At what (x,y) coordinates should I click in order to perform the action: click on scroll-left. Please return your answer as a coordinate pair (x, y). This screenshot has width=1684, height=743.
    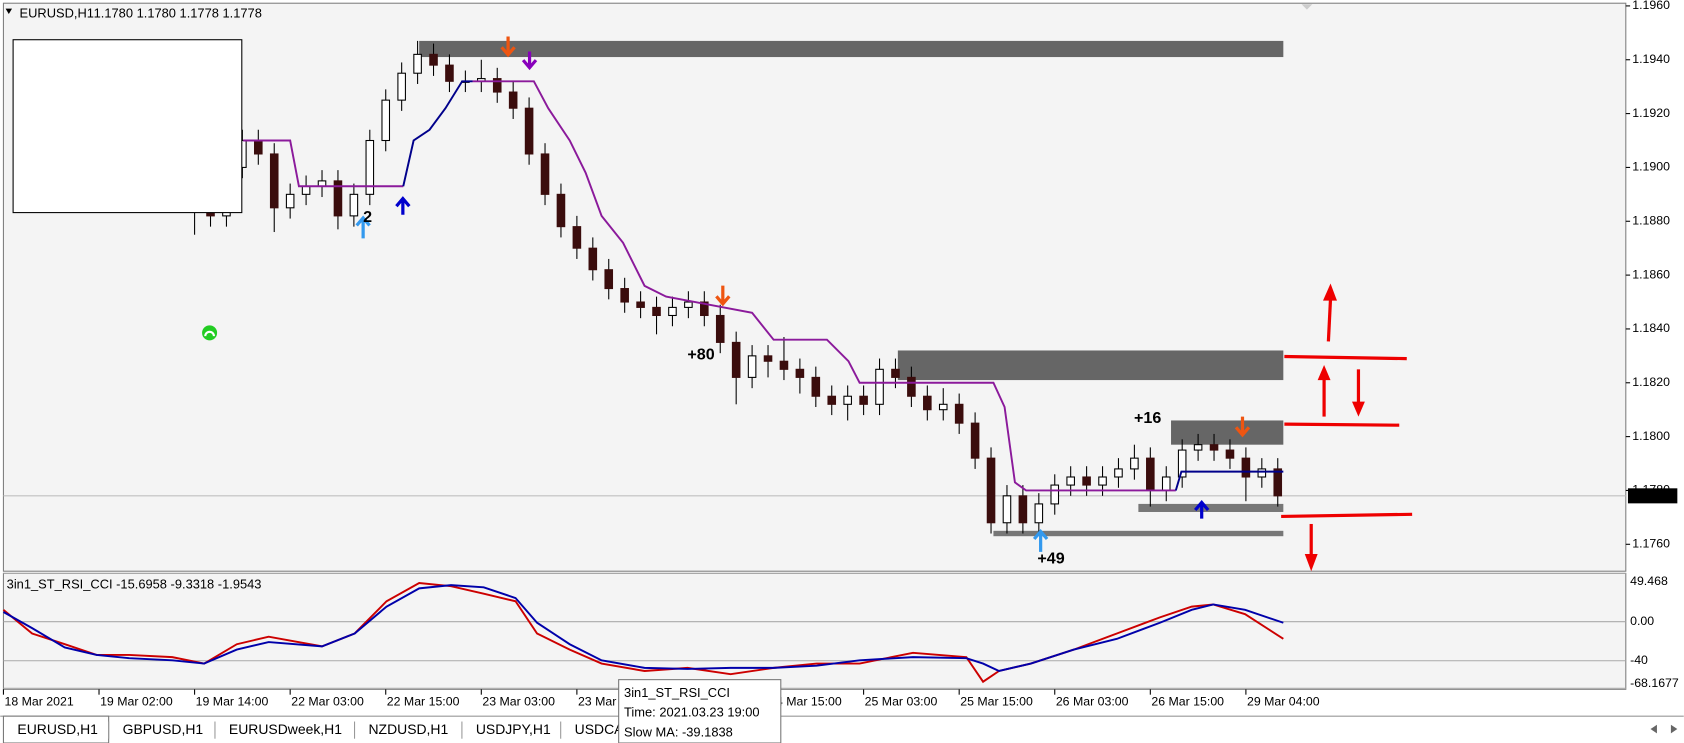
    Looking at the image, I should click on (1653, 729).